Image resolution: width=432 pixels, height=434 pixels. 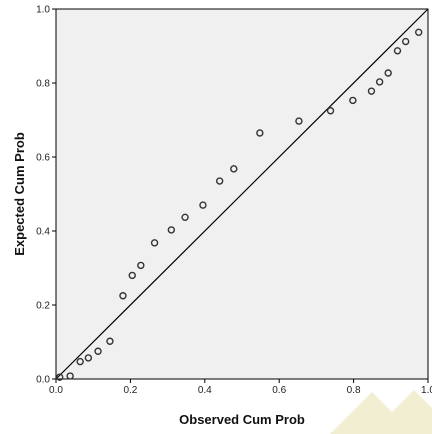 I want to click on y-tick-label-3: 0.6, so click(x=43, y=158).